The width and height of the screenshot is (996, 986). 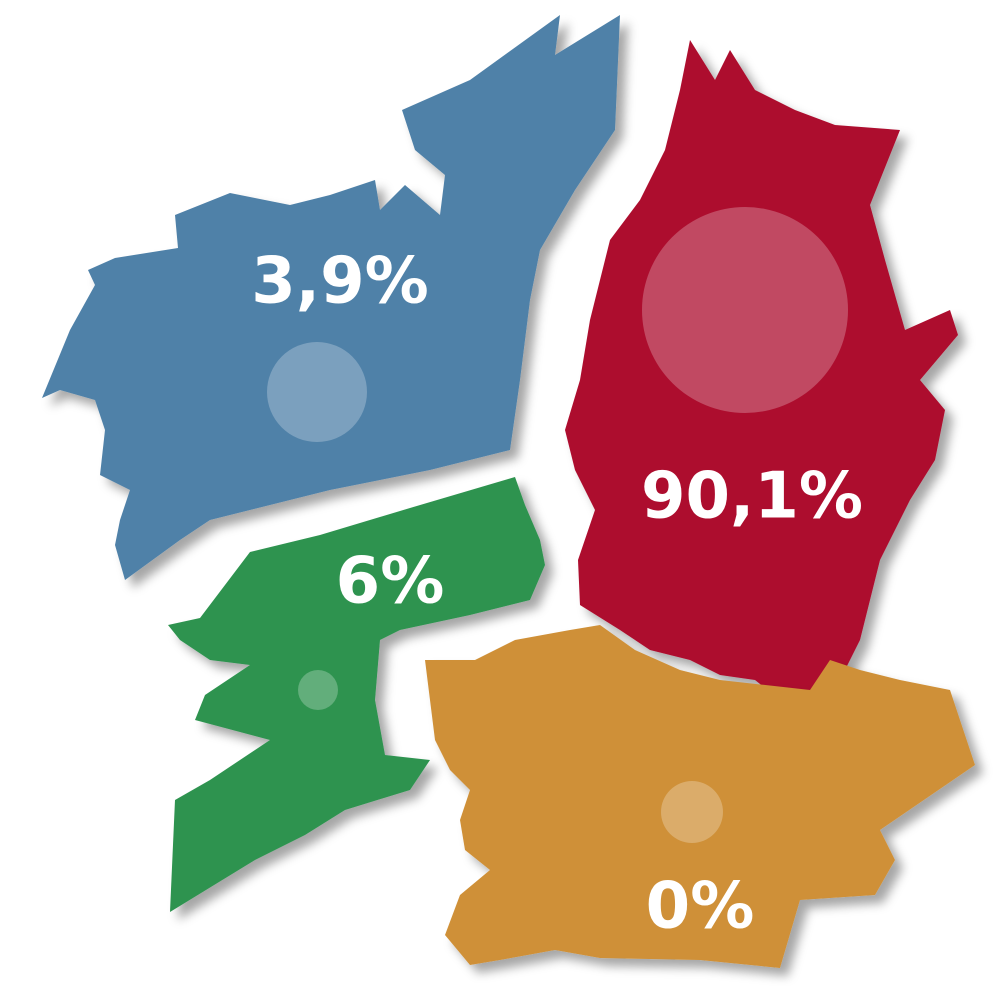 What do you see at coordinates (700, 907) in the screenshot?
I see `value-label: 0%` at bounding box center [700, 907].